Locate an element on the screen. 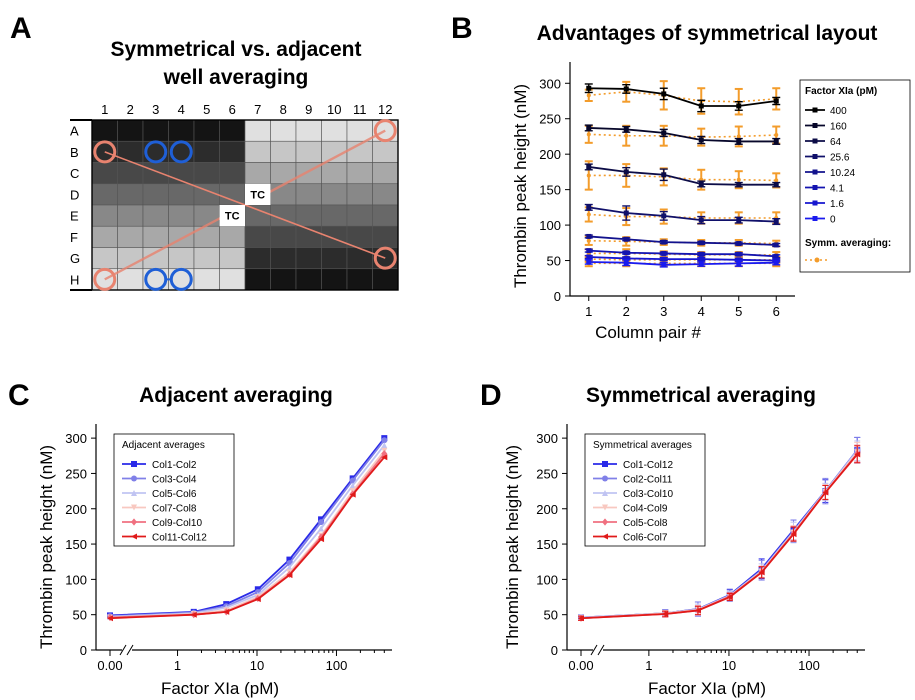 This screenshot has width=915, height=700. legend-label: 1.6 is located at coordinates (837, 204).